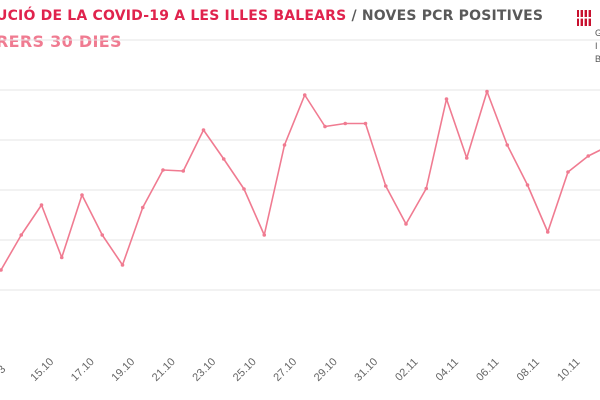 The height and width of the screenshot is (400, 600). Describe the element at coordinates (365, 123) in the screenshot. I see `data-point-31.10` at that location.